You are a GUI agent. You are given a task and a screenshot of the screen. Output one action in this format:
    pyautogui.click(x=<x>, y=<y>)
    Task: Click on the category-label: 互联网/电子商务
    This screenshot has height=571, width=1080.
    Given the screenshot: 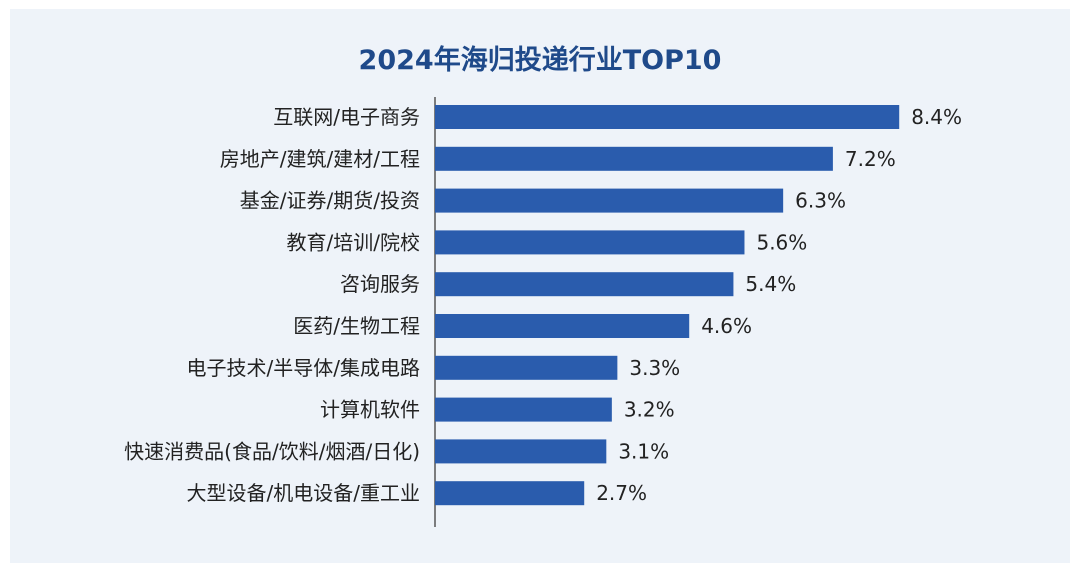 What is the action you would take?
    pyautogui.click(x=346, y=117)
    